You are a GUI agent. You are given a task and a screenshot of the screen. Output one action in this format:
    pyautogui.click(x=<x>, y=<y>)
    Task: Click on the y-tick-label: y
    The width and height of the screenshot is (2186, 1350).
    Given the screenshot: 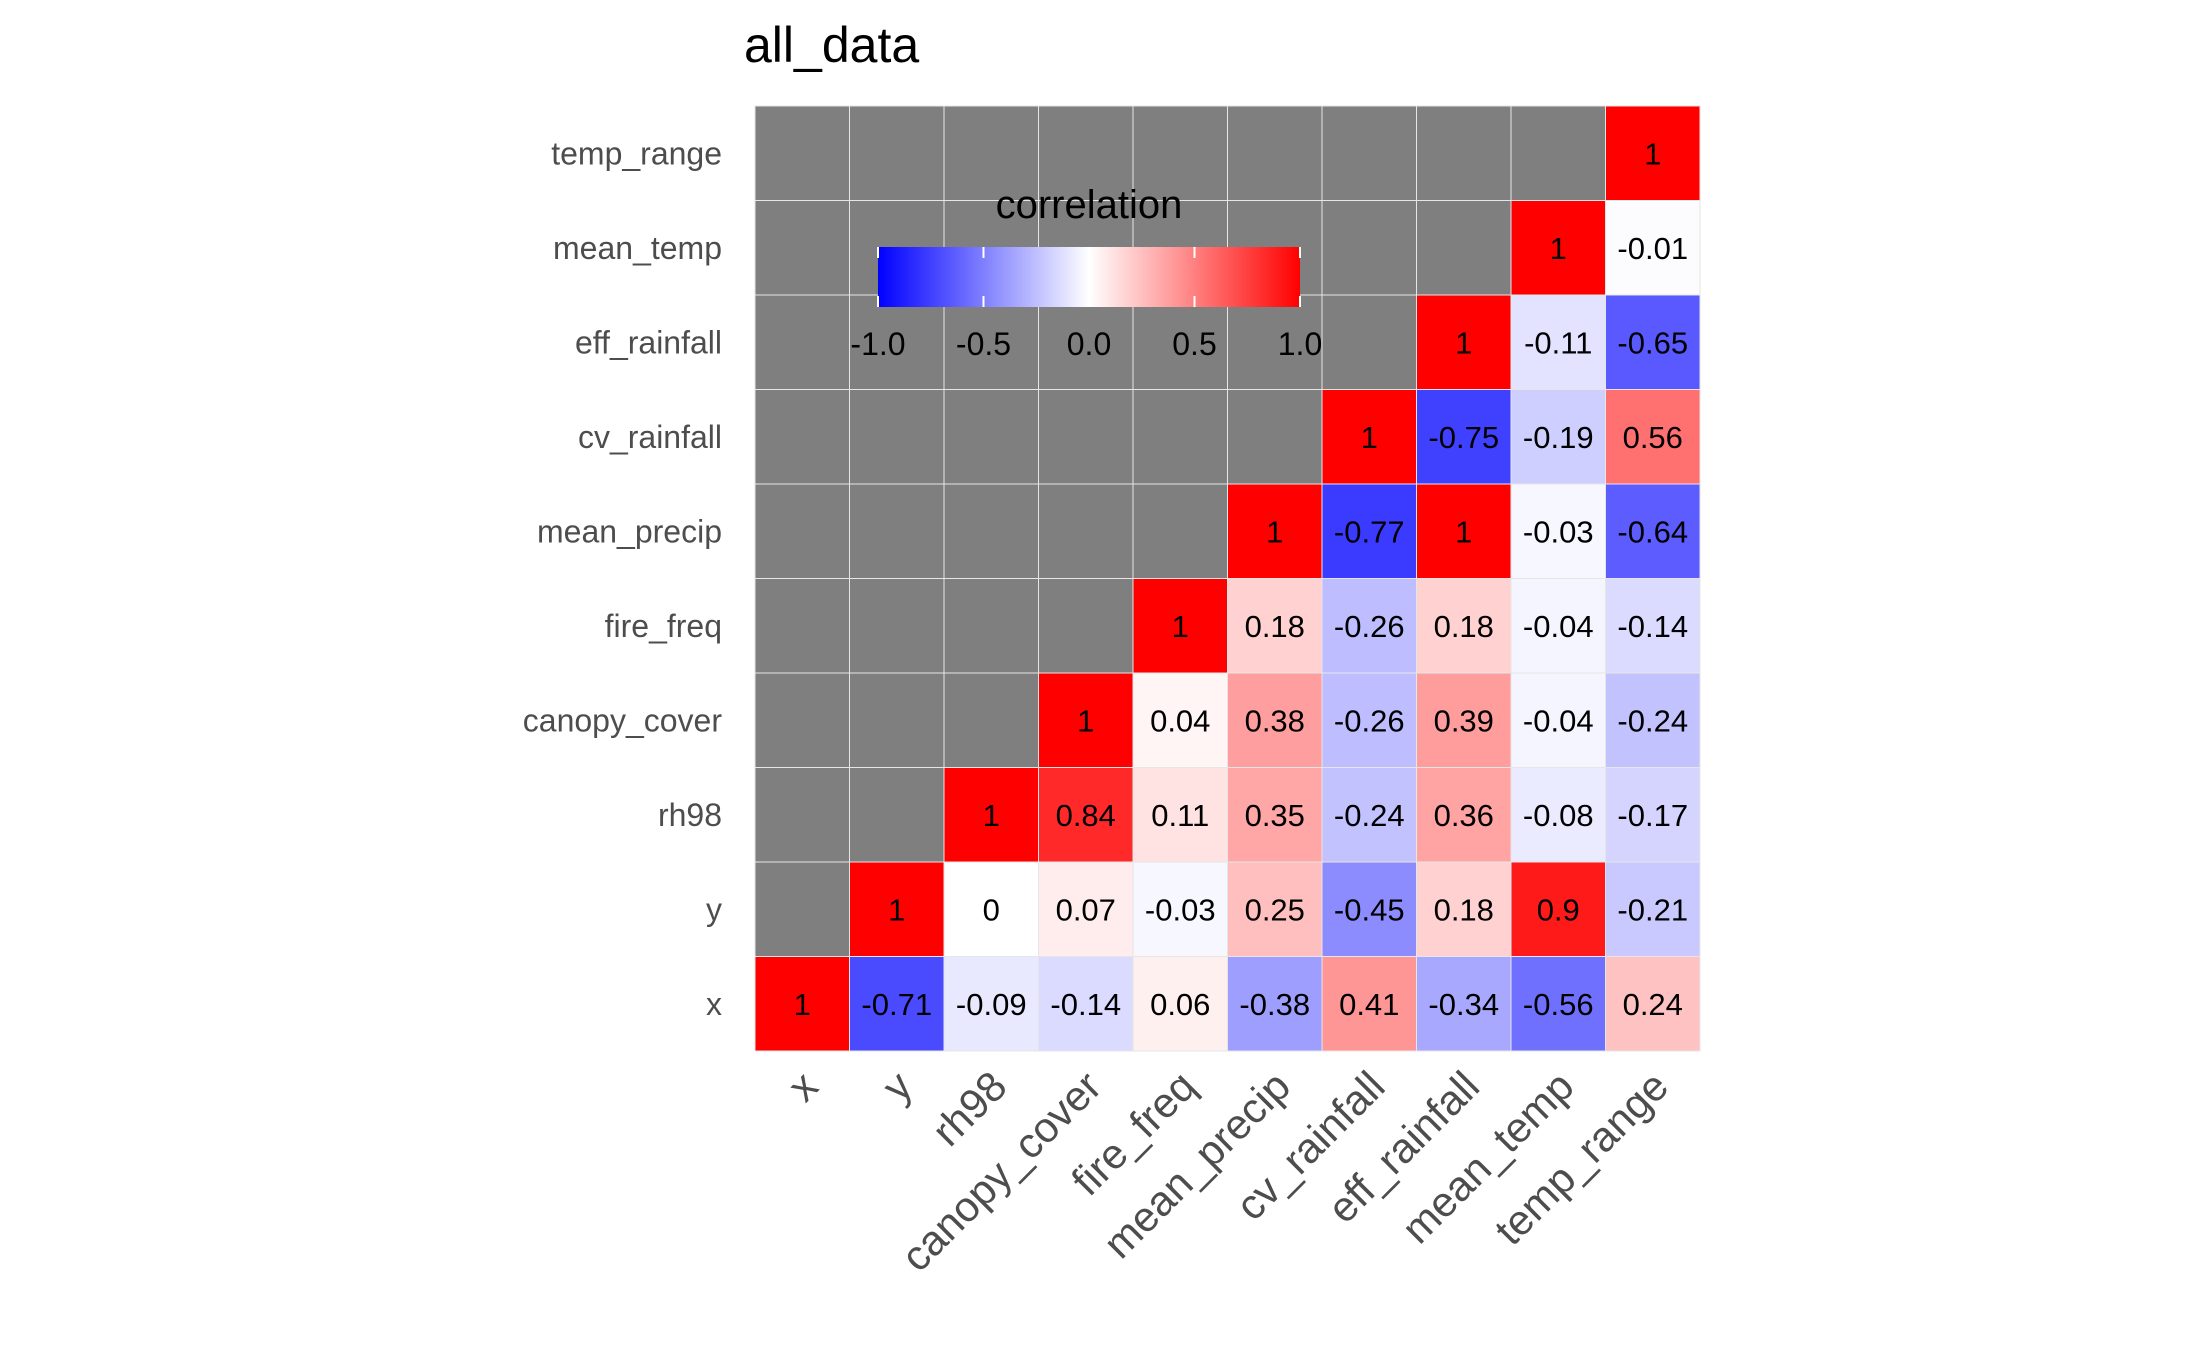 What is the action you would take?
    pyautogui.click(x=714, y=909)
    